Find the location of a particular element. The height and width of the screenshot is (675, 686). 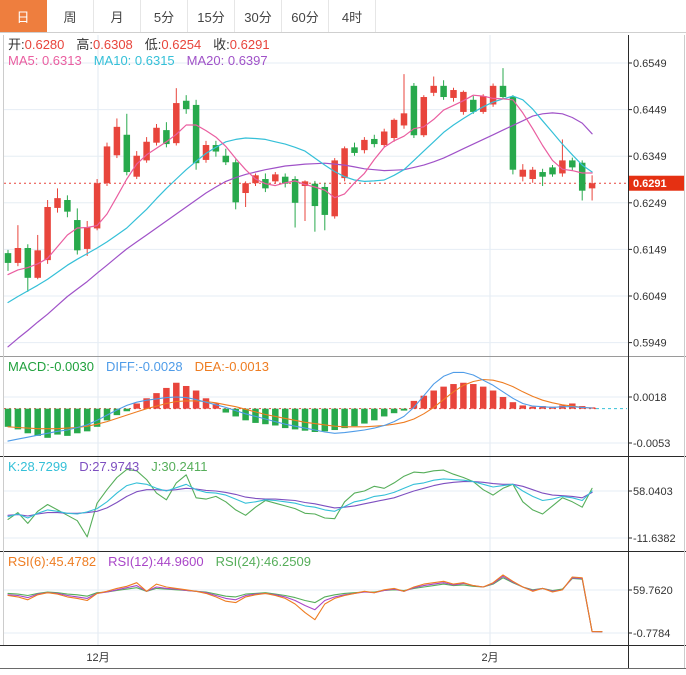

timeframe-tabbar: 日周月 5分 15分 30分 60分 4时 is located at coordinates (343, 16).